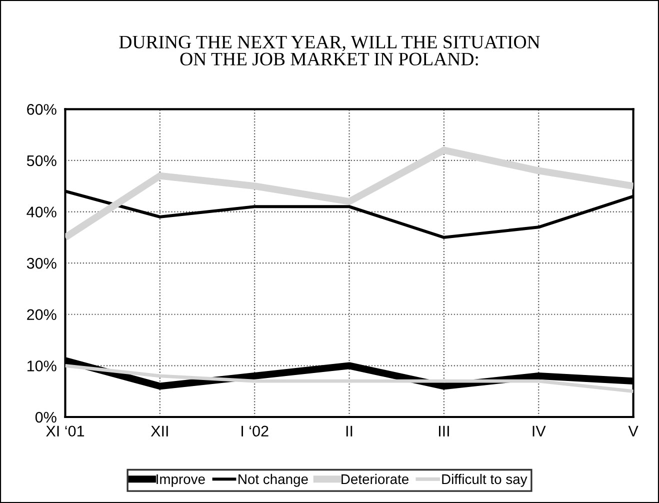 The width and height of the screenshot is (659, 503). Describe the element at coordinates (41, 109) in the screenshot. I see `y-tick-label: 60%` at that location.